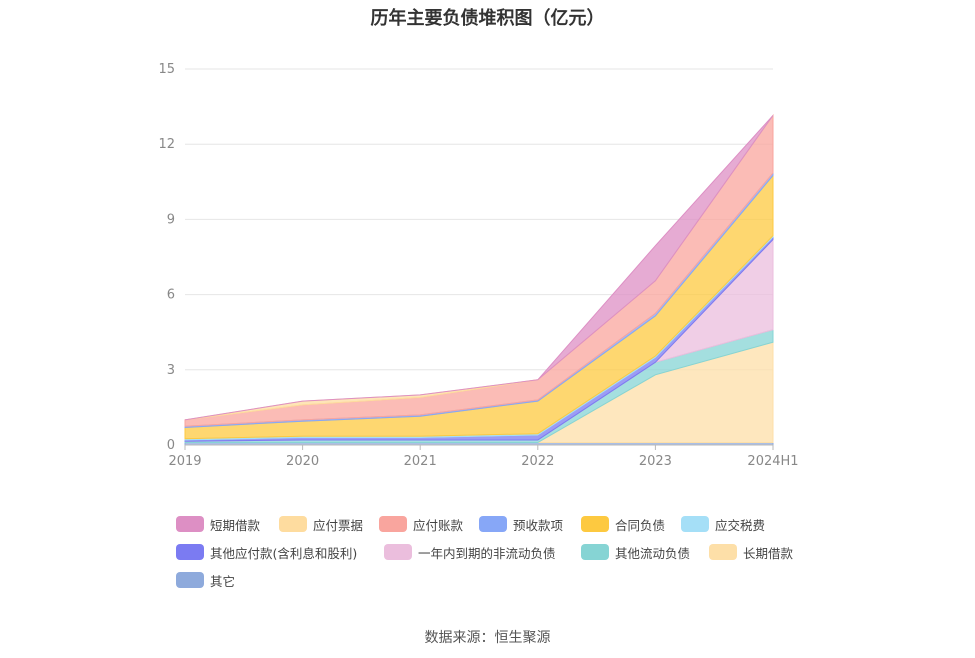  What do you see at coordinates (171, 370) in the screenshot?
I see `y-tick-label: 3` at bounding box center [171, 370].